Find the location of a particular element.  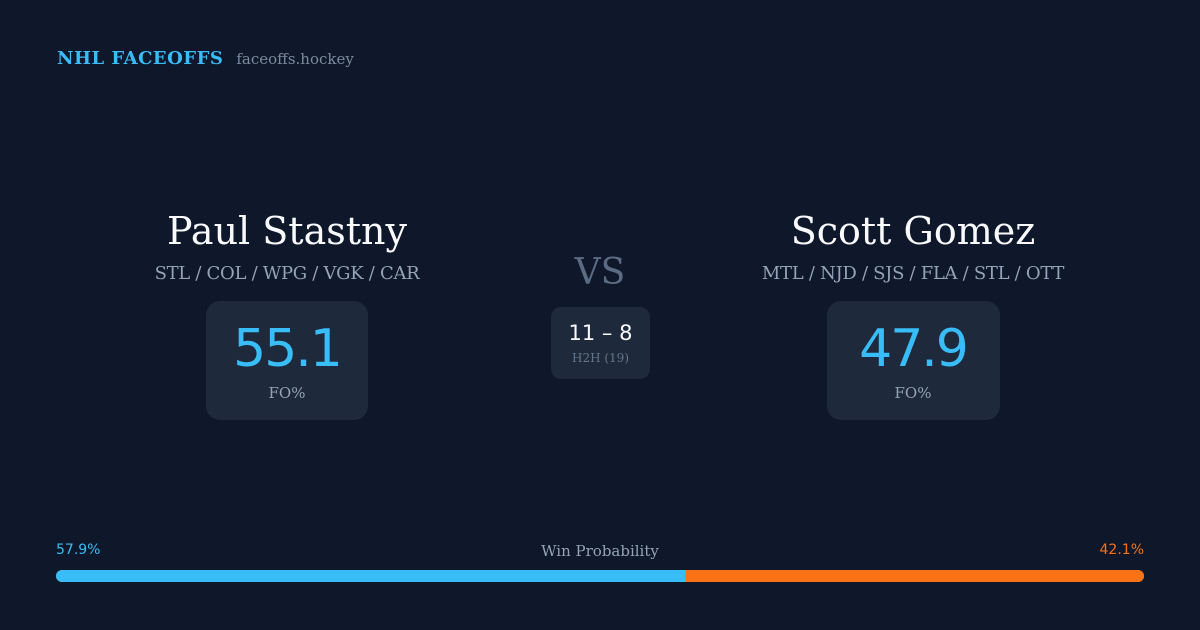

player-a-probability-fill is located at coordinates (371, 576).